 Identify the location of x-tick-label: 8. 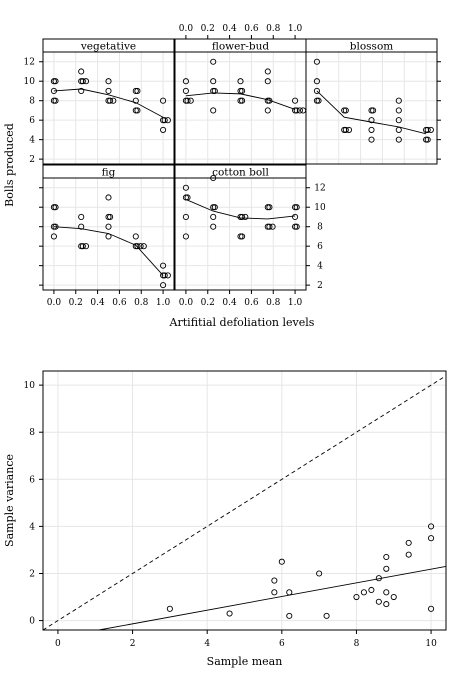
(357, 644).